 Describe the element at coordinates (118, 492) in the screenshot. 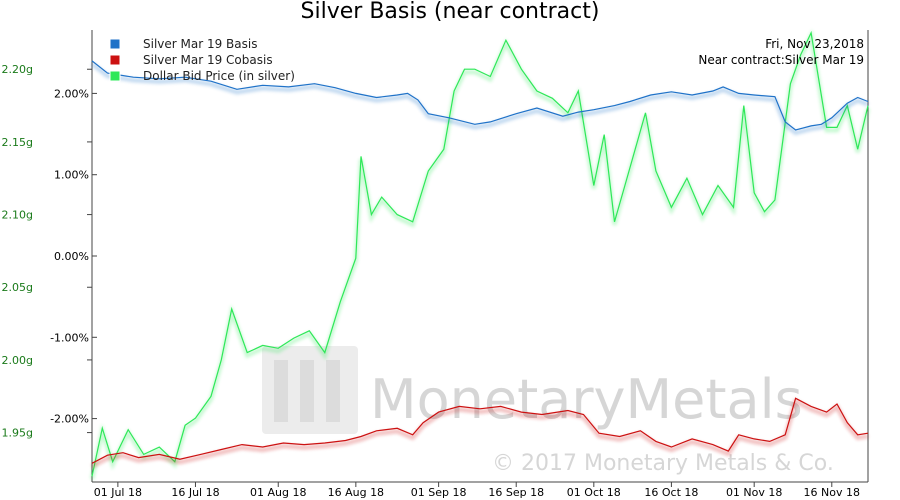

I see `x-tick-label: 01 Jul 18` at that location.